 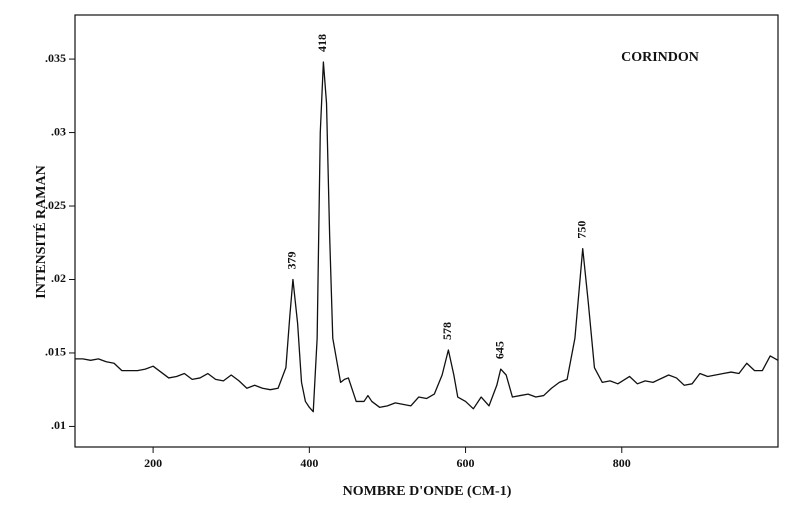 I want to click on peak-label: 578, so click(x=447, y=331).